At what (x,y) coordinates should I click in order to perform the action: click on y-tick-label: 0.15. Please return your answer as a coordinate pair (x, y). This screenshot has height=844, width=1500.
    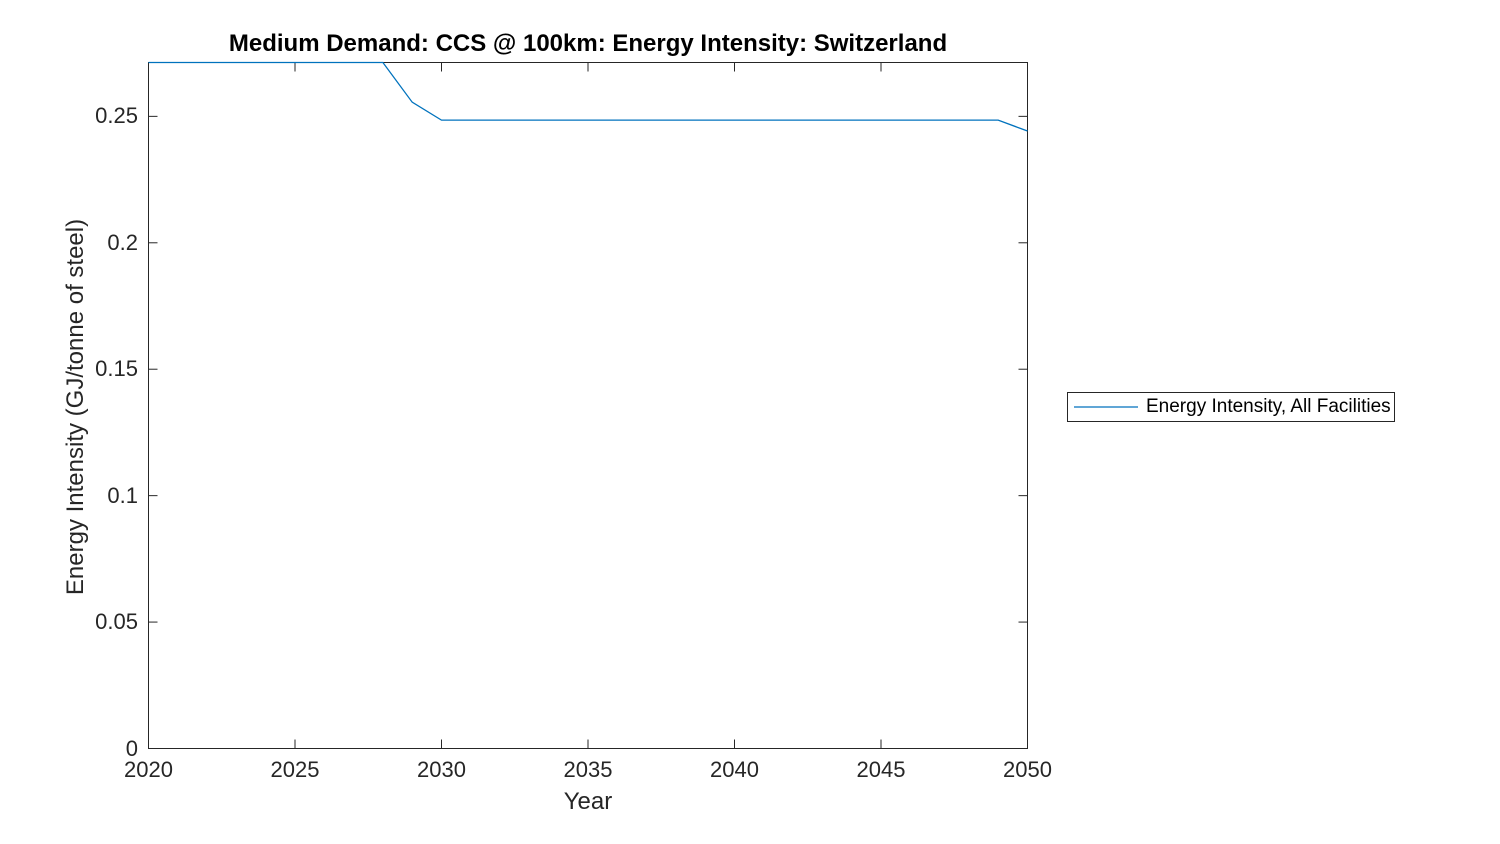
    Looking at the image, I should click on (116, 369).